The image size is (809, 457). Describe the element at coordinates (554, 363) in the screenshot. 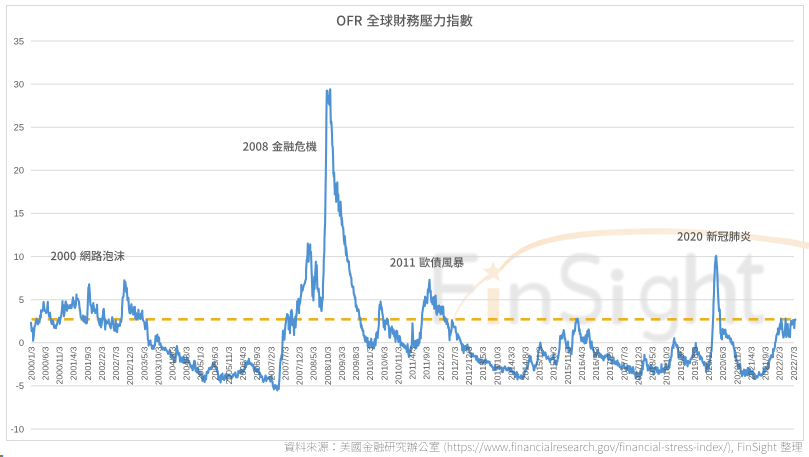

I see `svg-text: 2015/6/3` at that location.